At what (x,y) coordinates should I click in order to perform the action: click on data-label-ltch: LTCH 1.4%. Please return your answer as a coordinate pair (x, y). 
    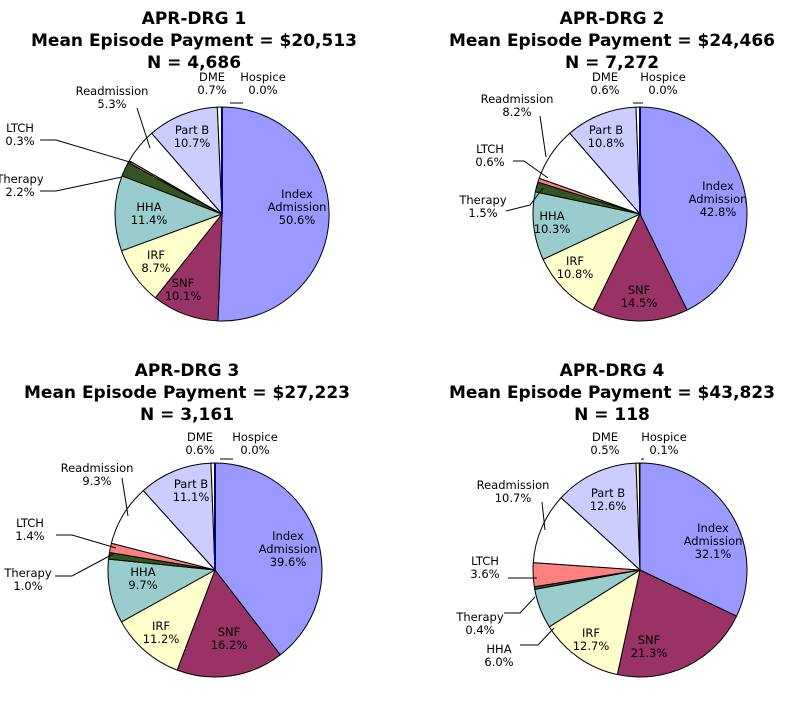
    Looking at the image, I should click on (29, 529).